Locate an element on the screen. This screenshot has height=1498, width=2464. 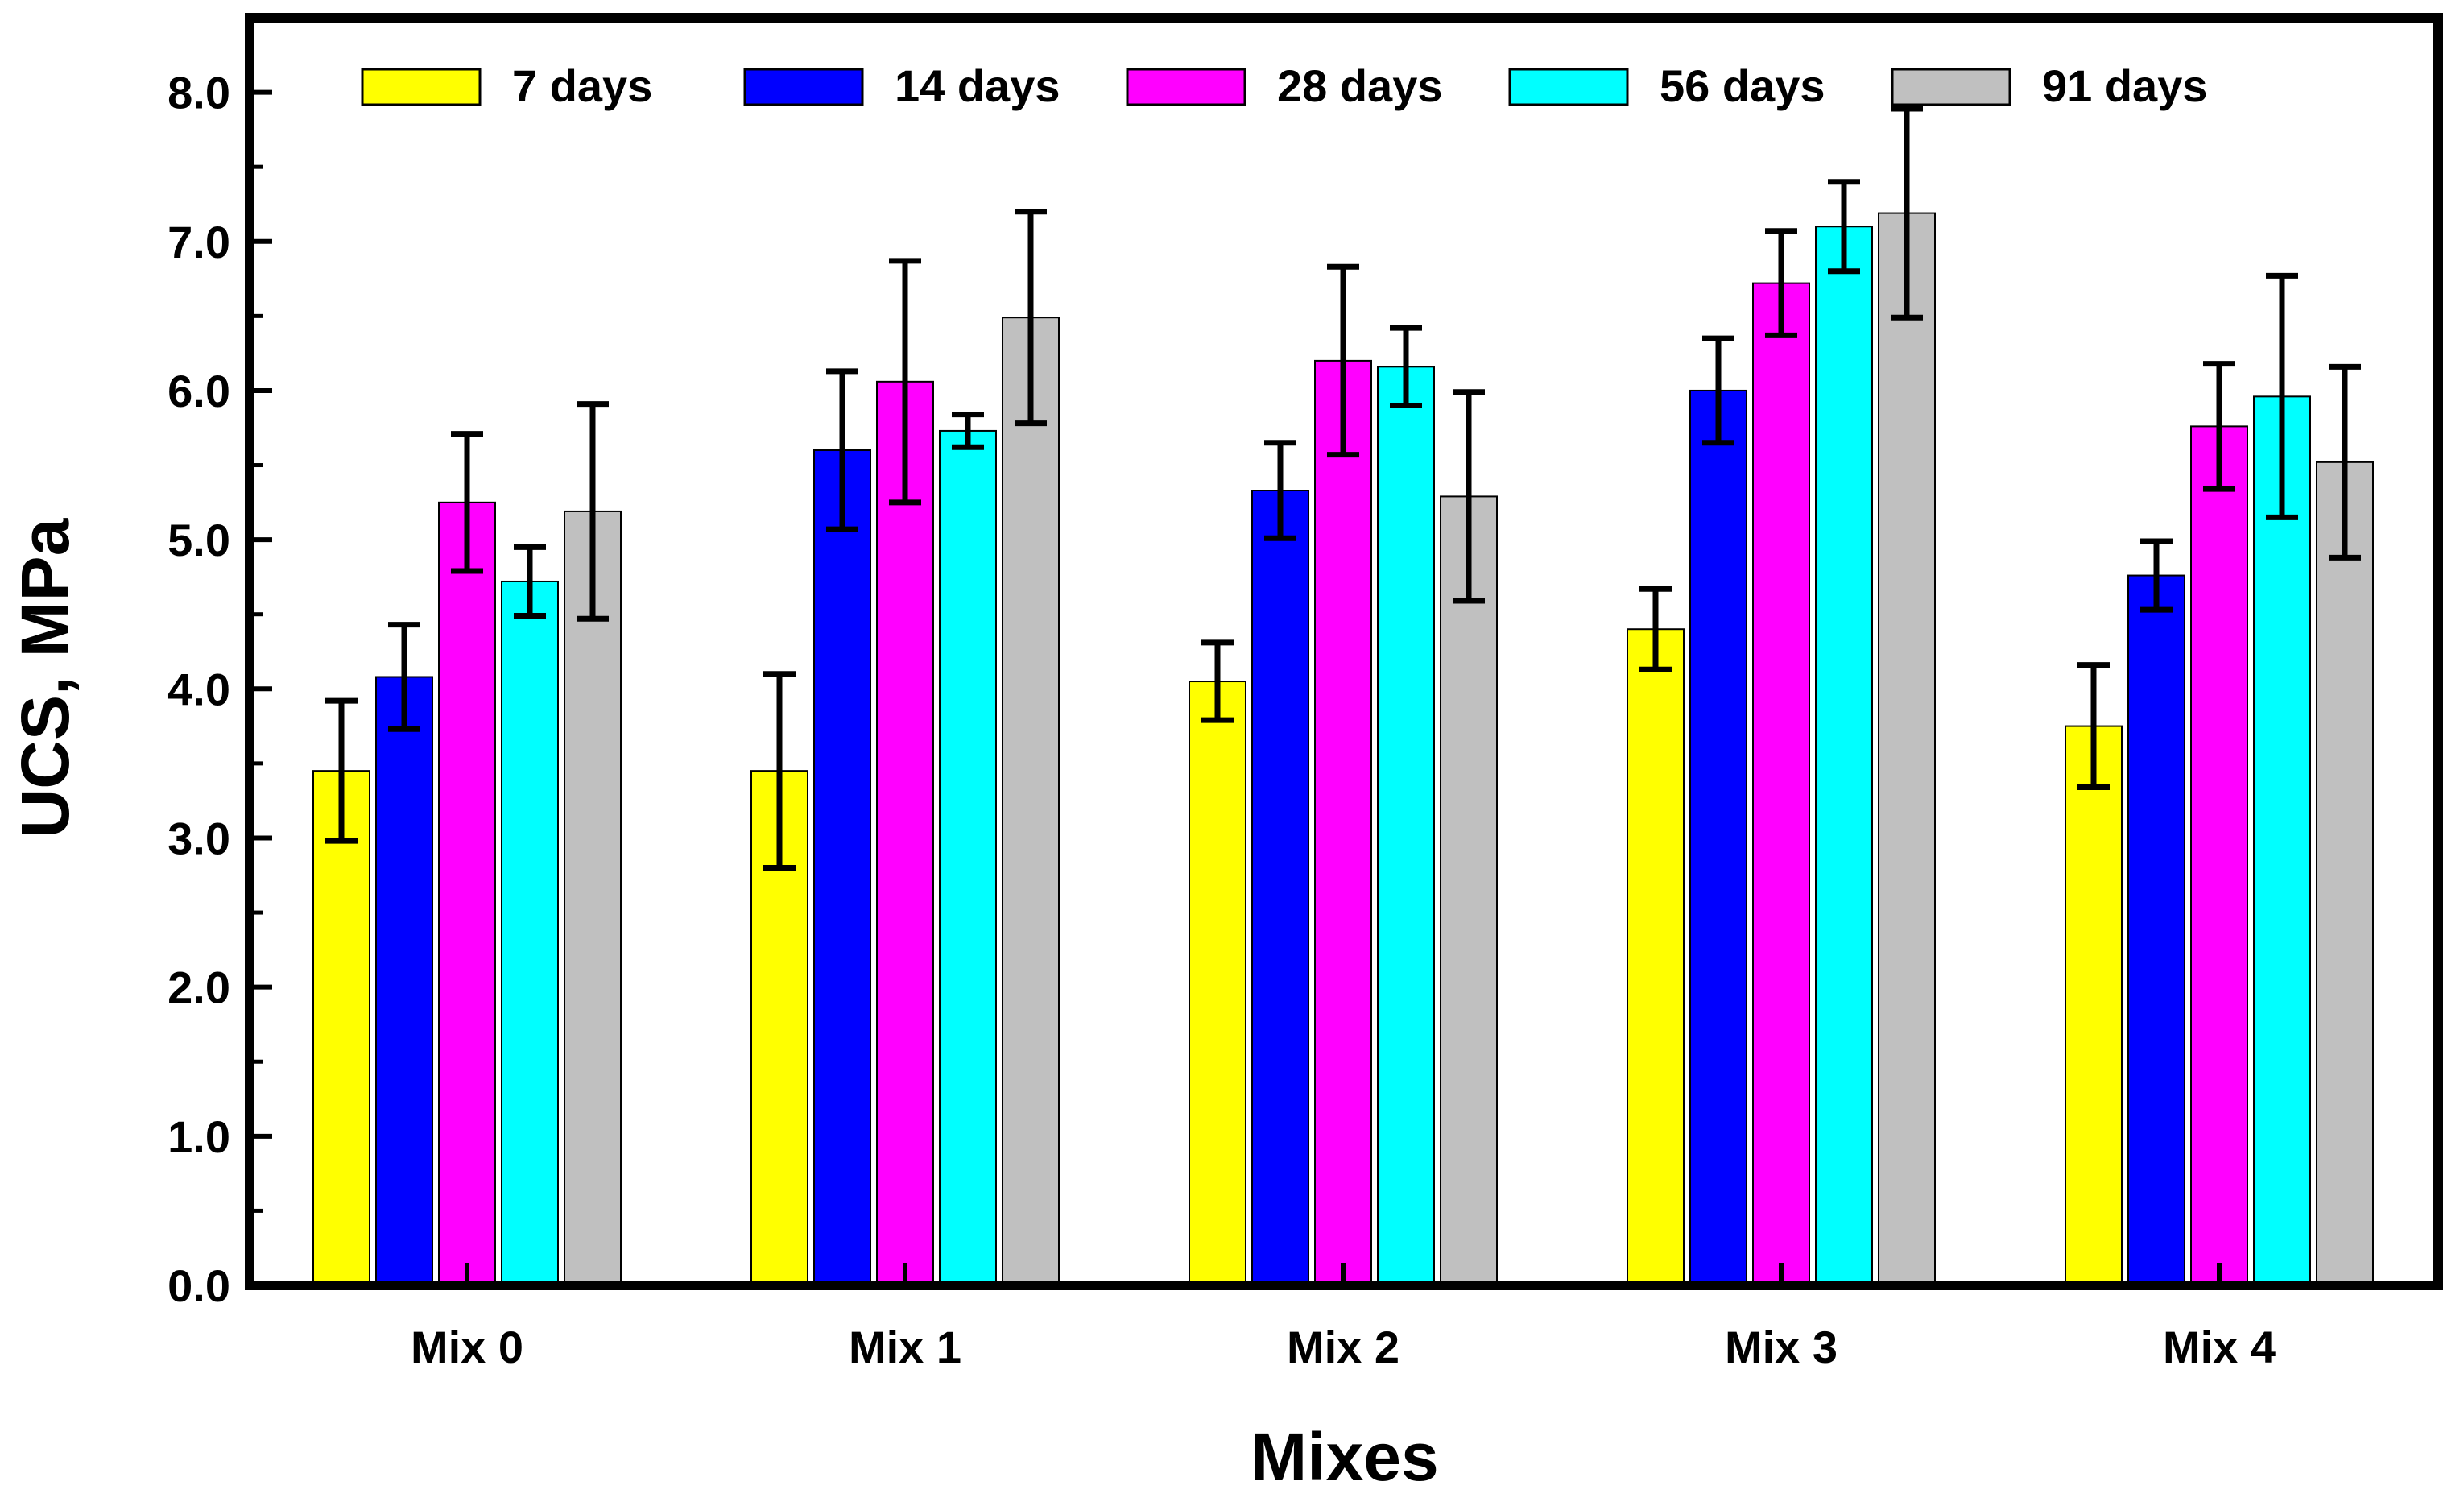
y-tick-label: 7.0 is located at coordinates (198, 242).